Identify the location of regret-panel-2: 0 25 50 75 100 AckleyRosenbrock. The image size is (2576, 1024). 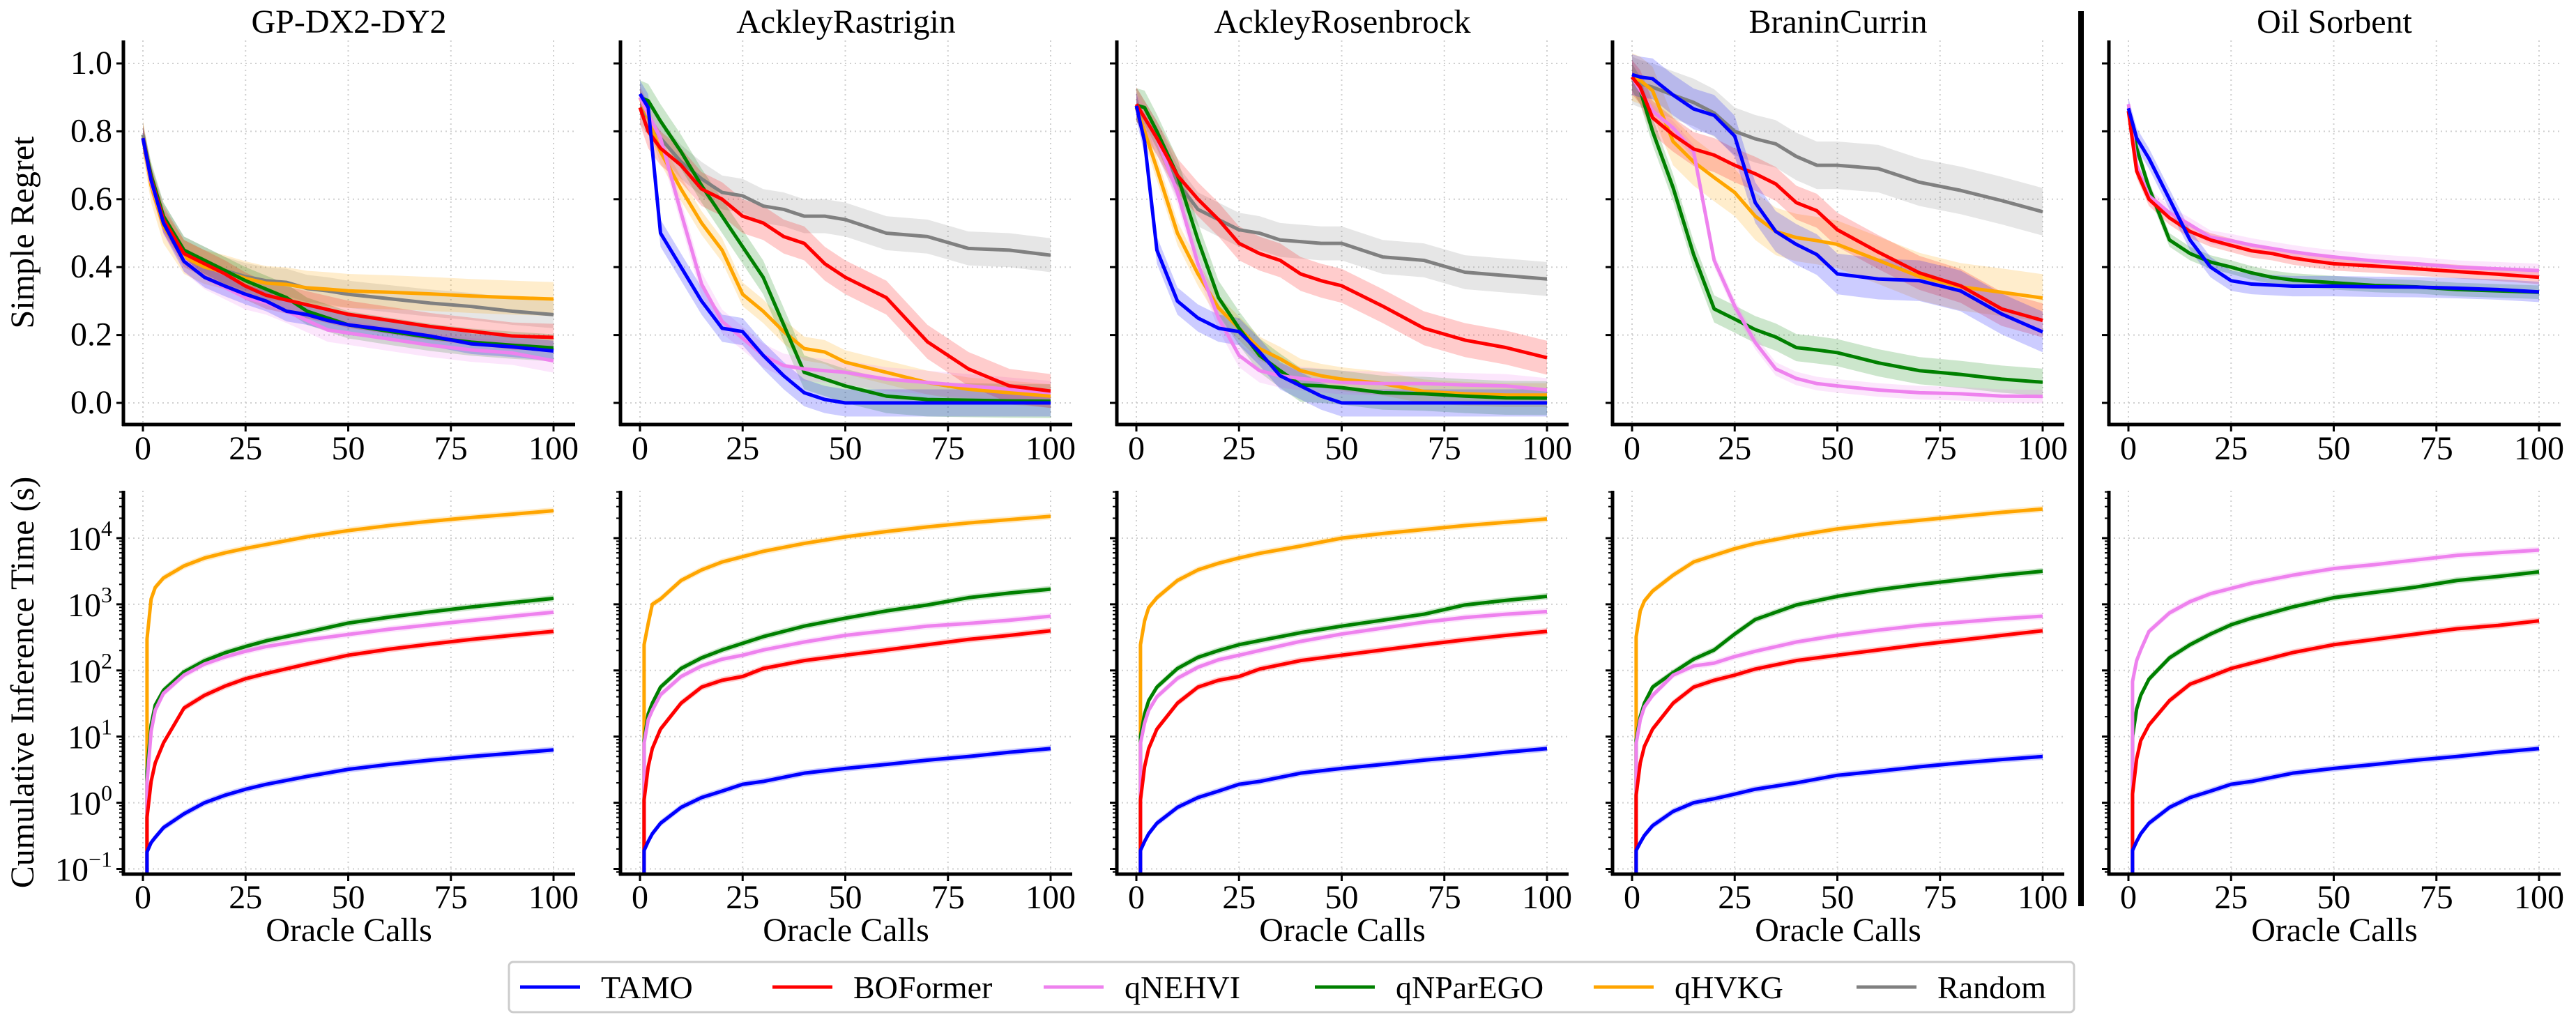
(1341, 235).